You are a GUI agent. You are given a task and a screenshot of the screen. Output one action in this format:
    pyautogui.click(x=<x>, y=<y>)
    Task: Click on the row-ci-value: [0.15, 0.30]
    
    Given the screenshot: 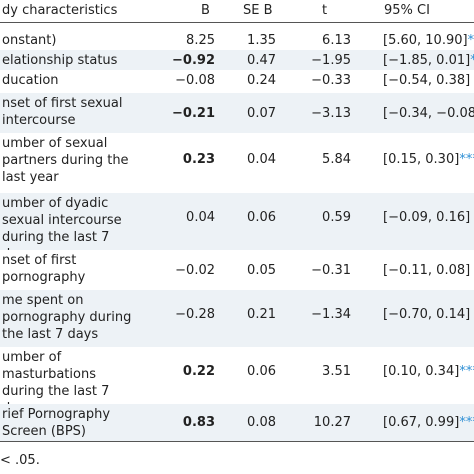 What is the action you would take?
    pyautogui.click(x=421, y=159)
    